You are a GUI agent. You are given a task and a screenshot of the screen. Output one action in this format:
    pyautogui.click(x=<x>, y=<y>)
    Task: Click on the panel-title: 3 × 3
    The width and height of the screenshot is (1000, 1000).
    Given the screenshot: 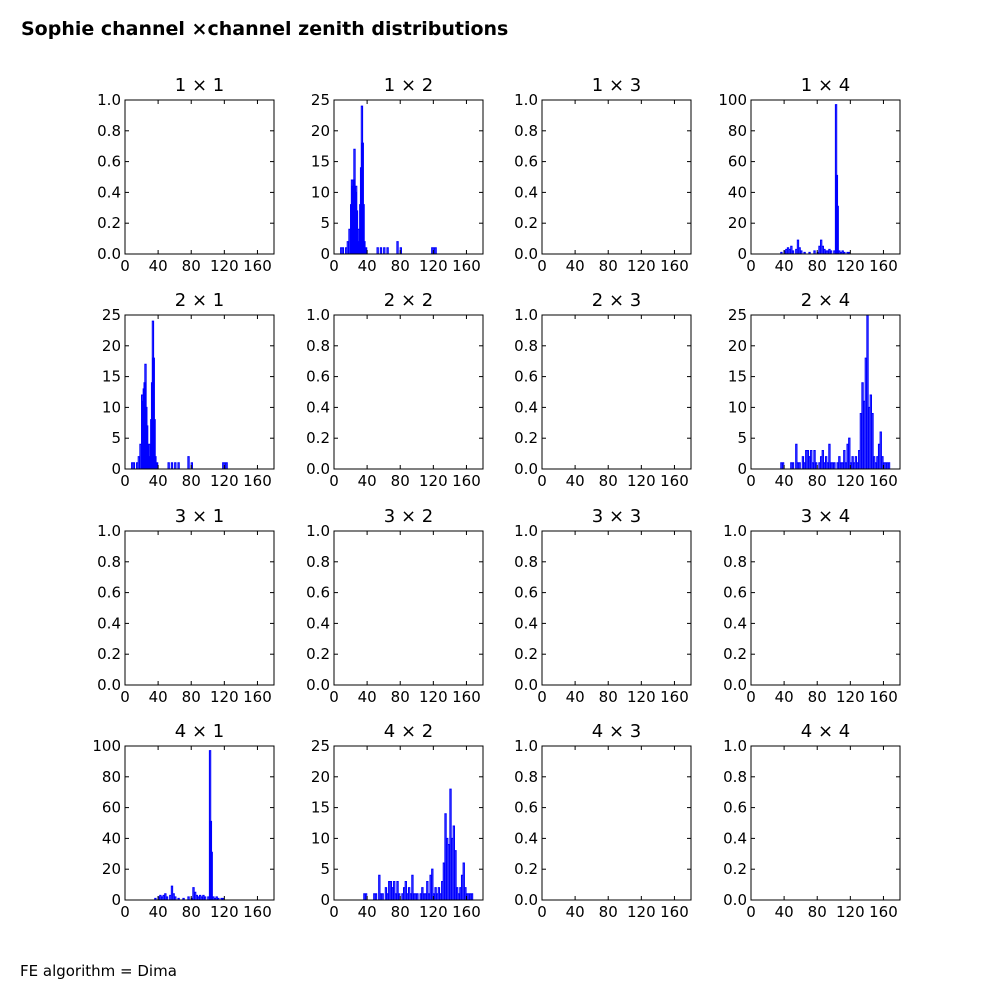 What is the action you would take?
    pyautogui.click(x=616, y=516)
    